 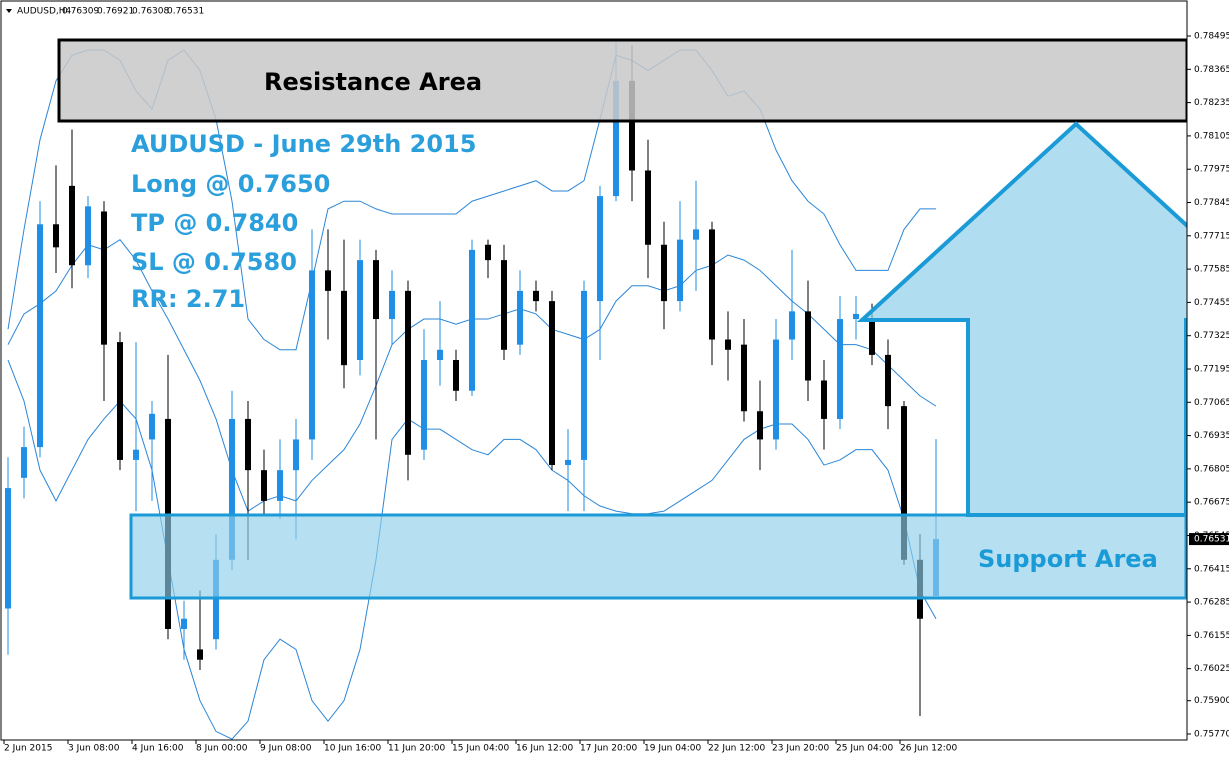 I want to click on current-price-box, so click(x=1209, y=539).